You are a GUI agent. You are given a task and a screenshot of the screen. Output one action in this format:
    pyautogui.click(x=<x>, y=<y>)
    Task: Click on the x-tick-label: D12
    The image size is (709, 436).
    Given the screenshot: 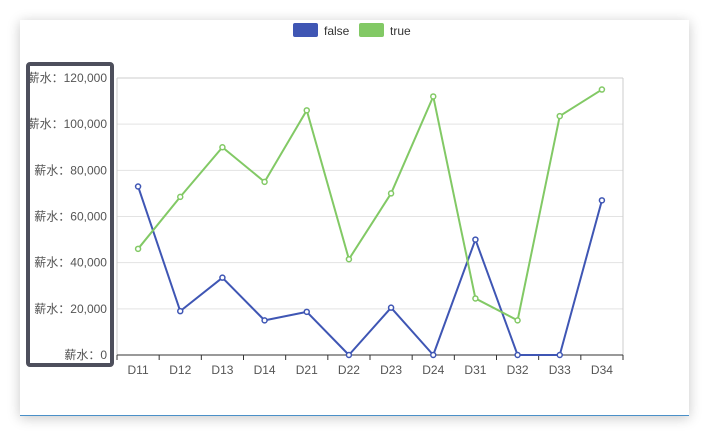 What is the action you would take?
    pyautogui.click(x=180, y=370)
    